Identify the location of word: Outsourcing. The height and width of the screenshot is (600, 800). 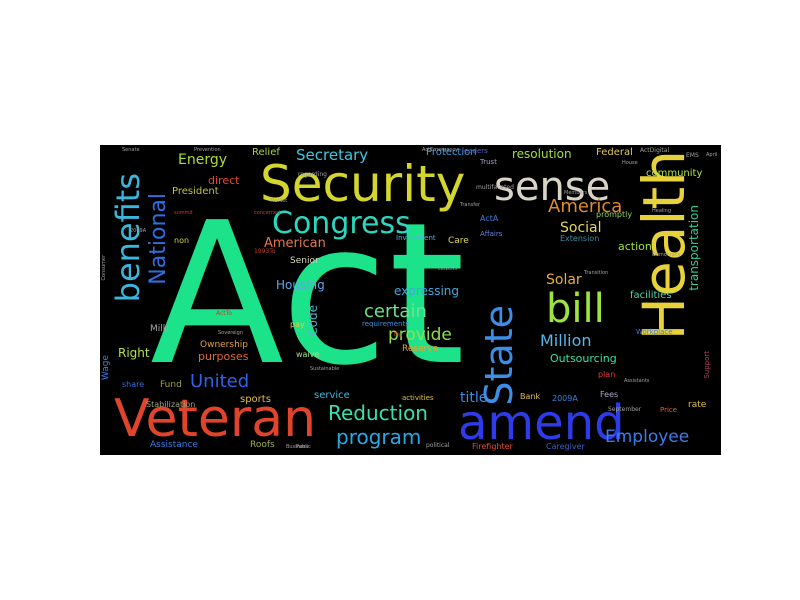
(583, 358).